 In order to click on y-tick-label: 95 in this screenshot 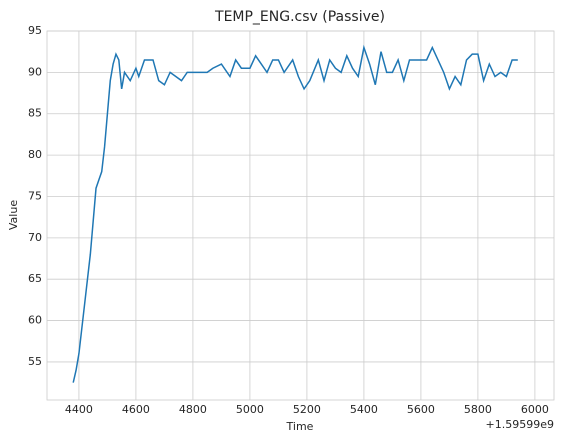, I will do `click(35, 30)`.